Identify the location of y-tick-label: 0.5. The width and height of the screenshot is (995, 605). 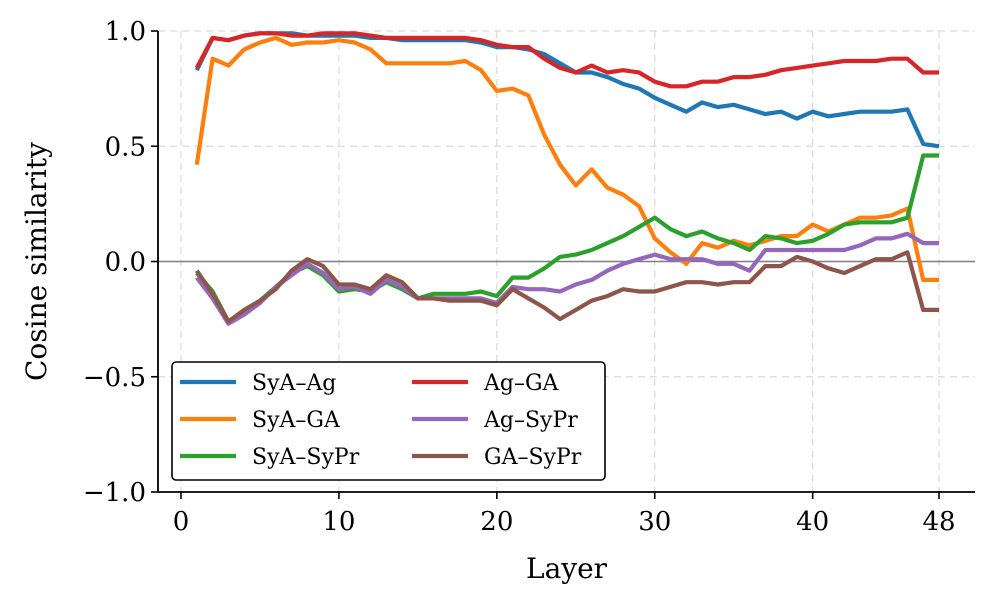
(125, 147).